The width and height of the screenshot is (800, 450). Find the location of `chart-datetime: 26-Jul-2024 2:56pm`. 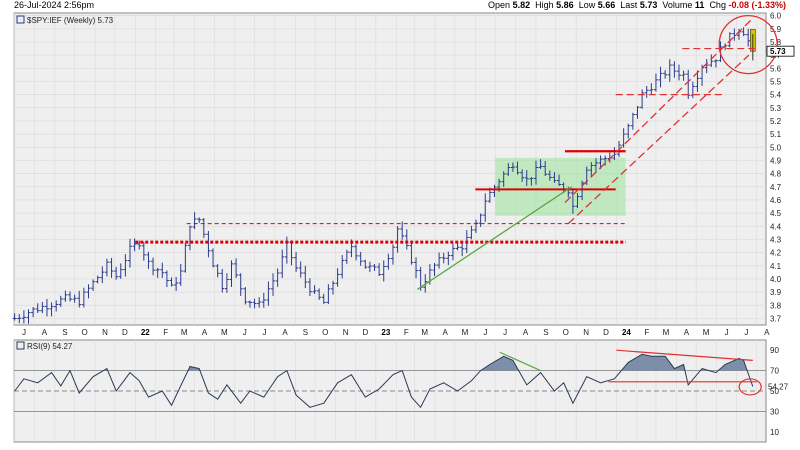

chart-datetime: 26-Jul-2024 2:56pm is located at coordinates (54, 5).